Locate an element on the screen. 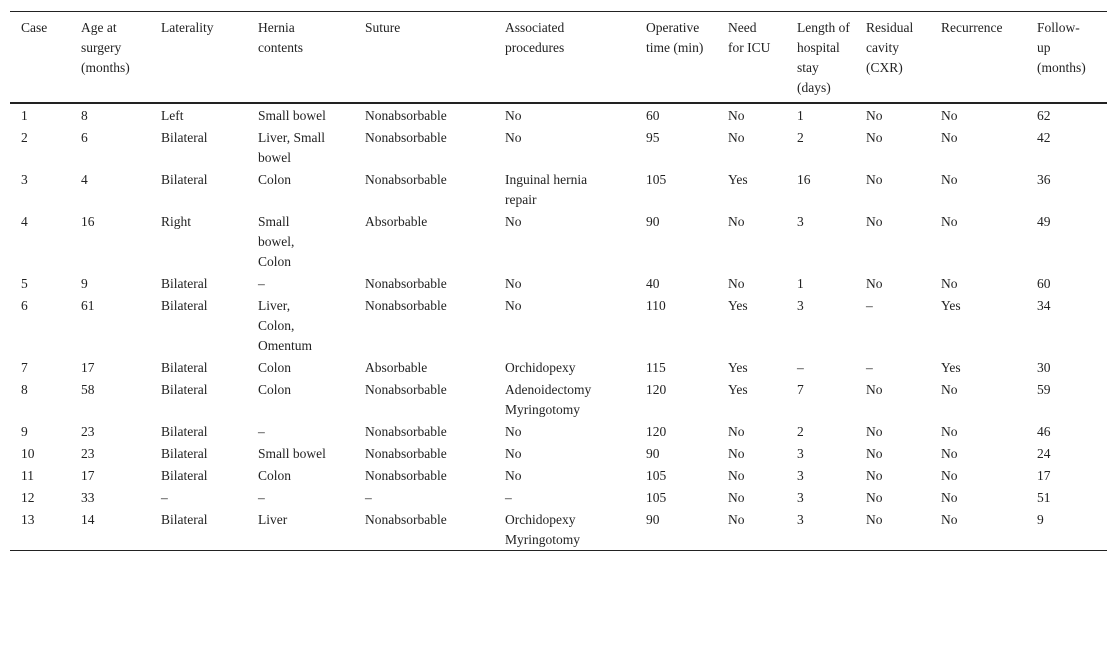 The width and height of the screenshot is (1118, 647). table-cell: 17 is located at coordinates (1044, 475).